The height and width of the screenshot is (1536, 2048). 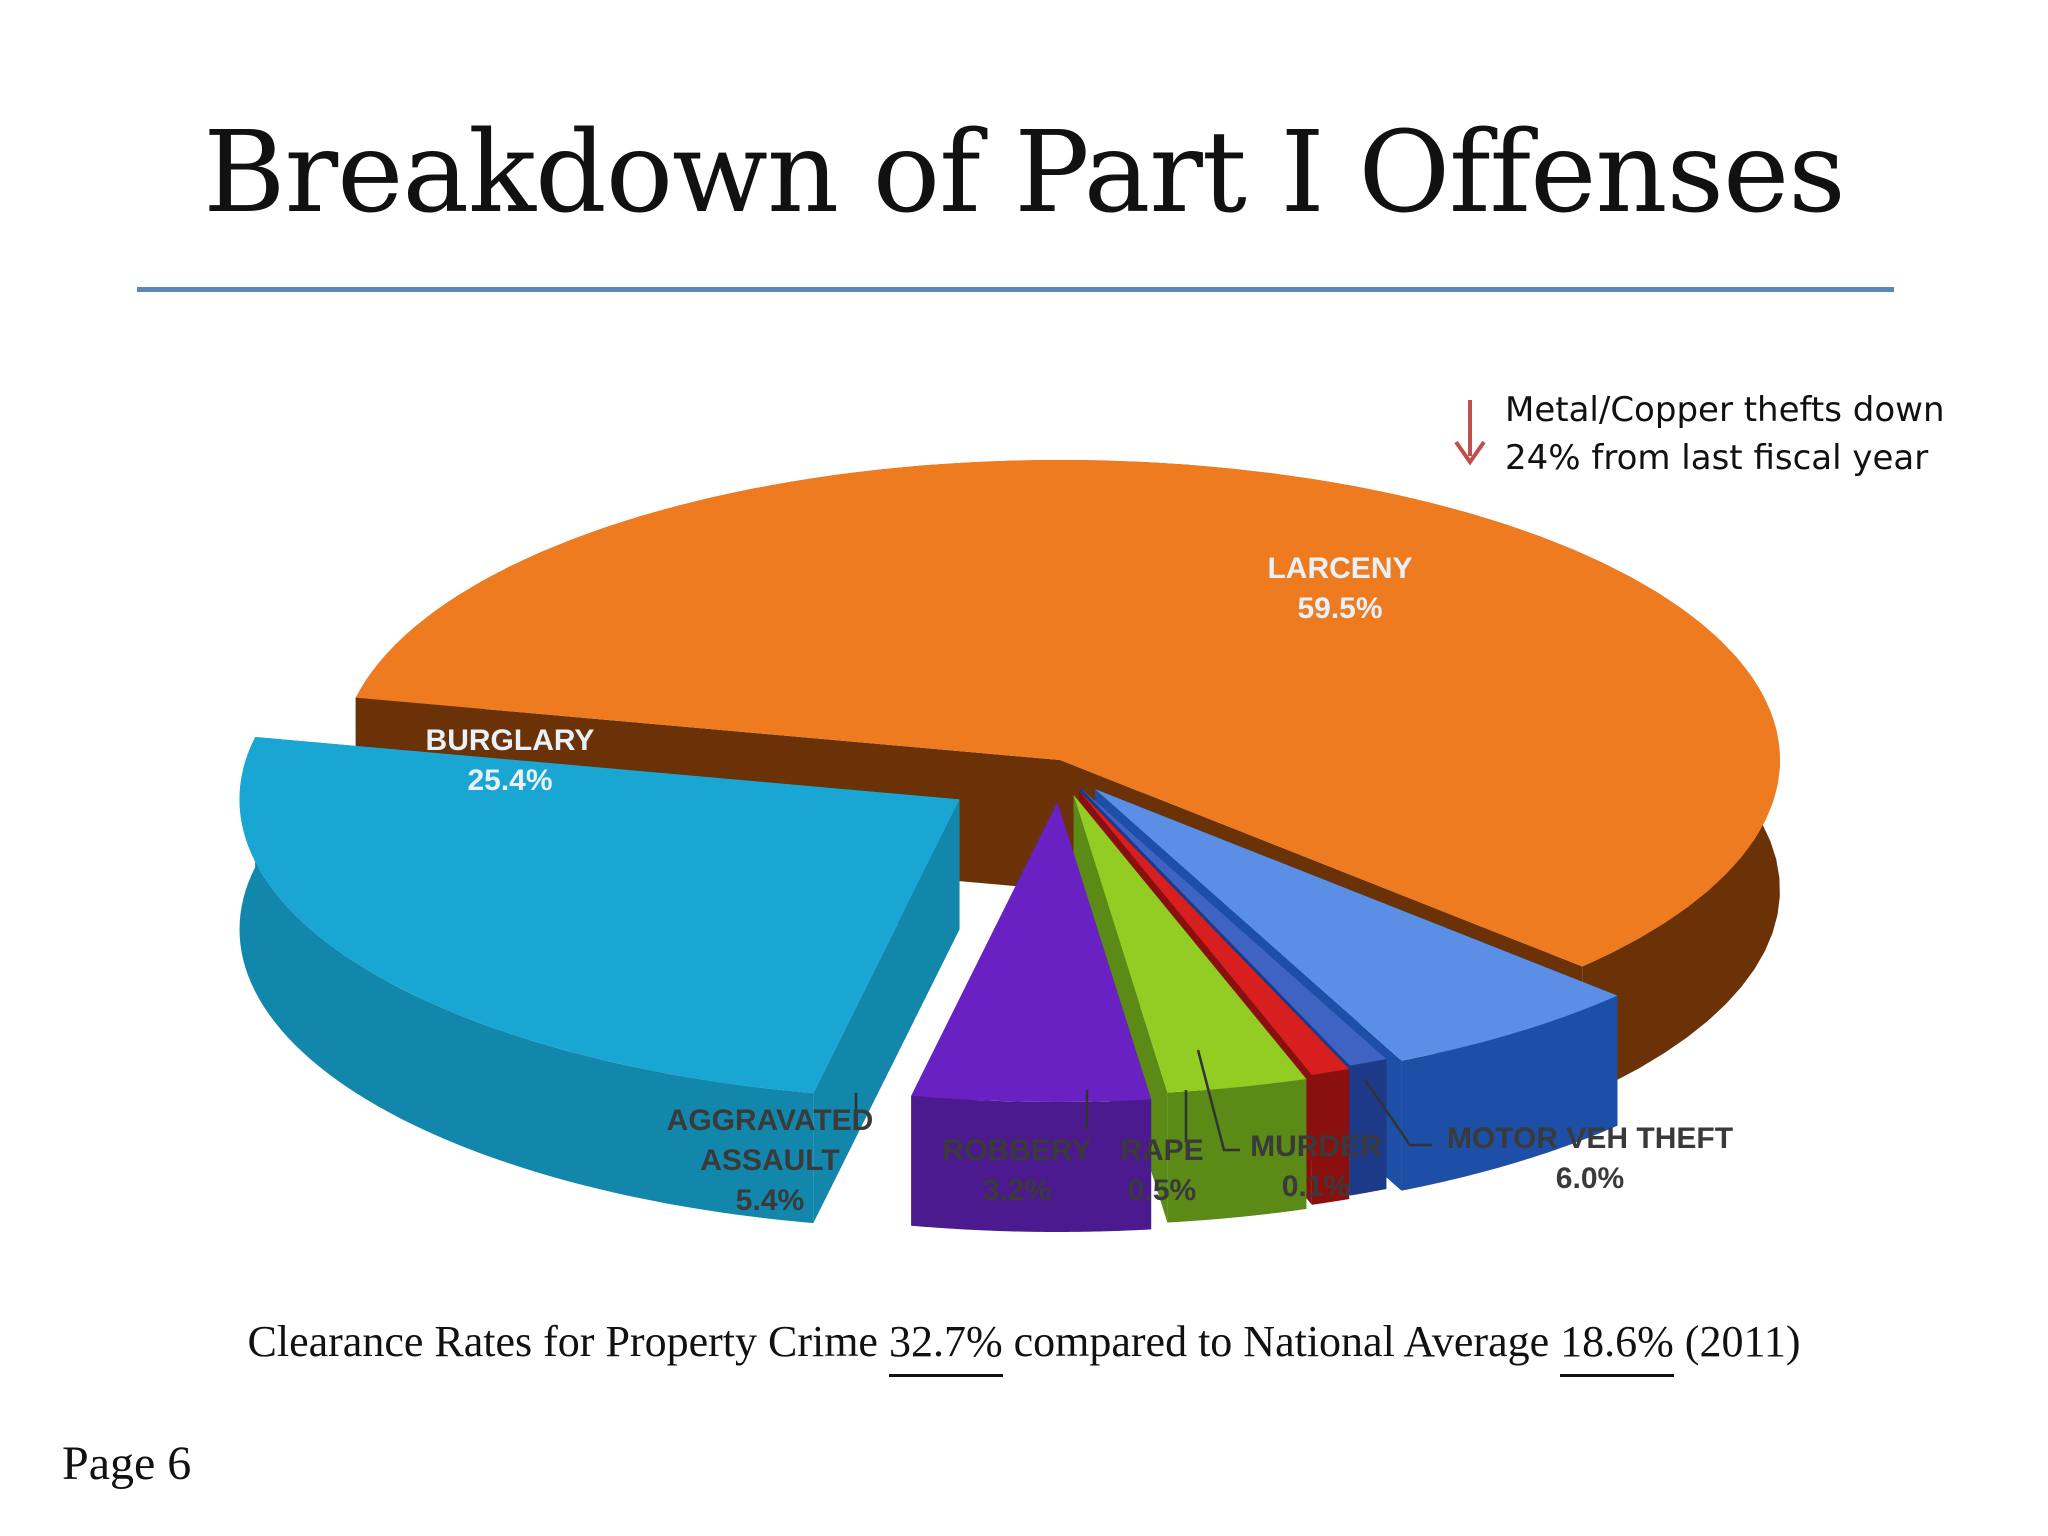 What do you see at coordinates (1617, 1348) in the screenshot?
I see `national-average-value: 18.6%` at bounding box center [1617, 1348].